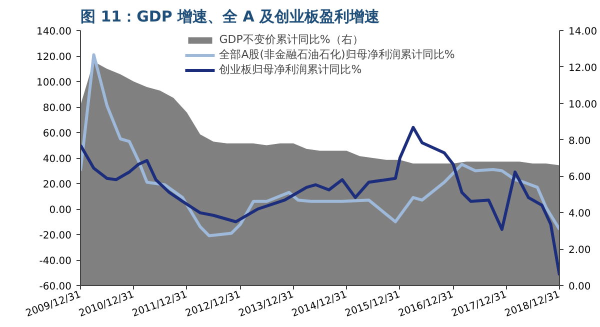 The width and height of the screenshot is (600, 327). What do you see at coordinates (579, 178) in the screenshot?
I see `y2-tick-label: 6.00` at bounding box center [579, 178].